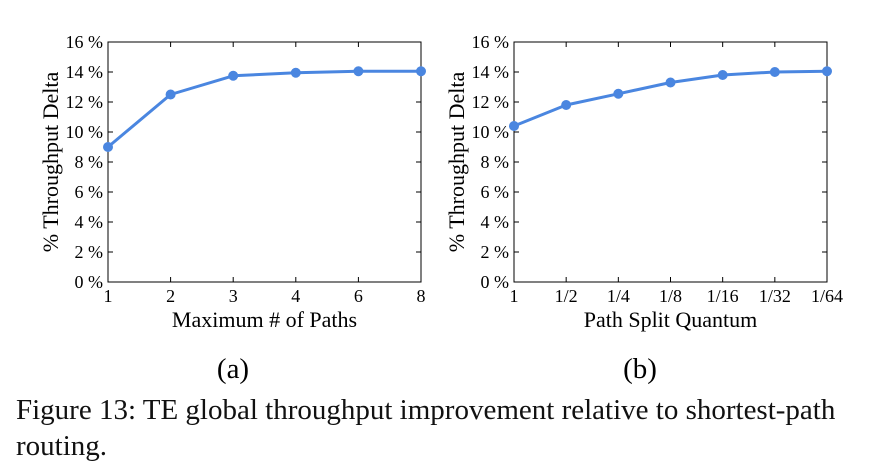 This screenshot has width=880, height=475. What do you see at coordinates (233, 296) in the screenshot?
I see `x-tick-label: 3` at bounding box center [233, 296].